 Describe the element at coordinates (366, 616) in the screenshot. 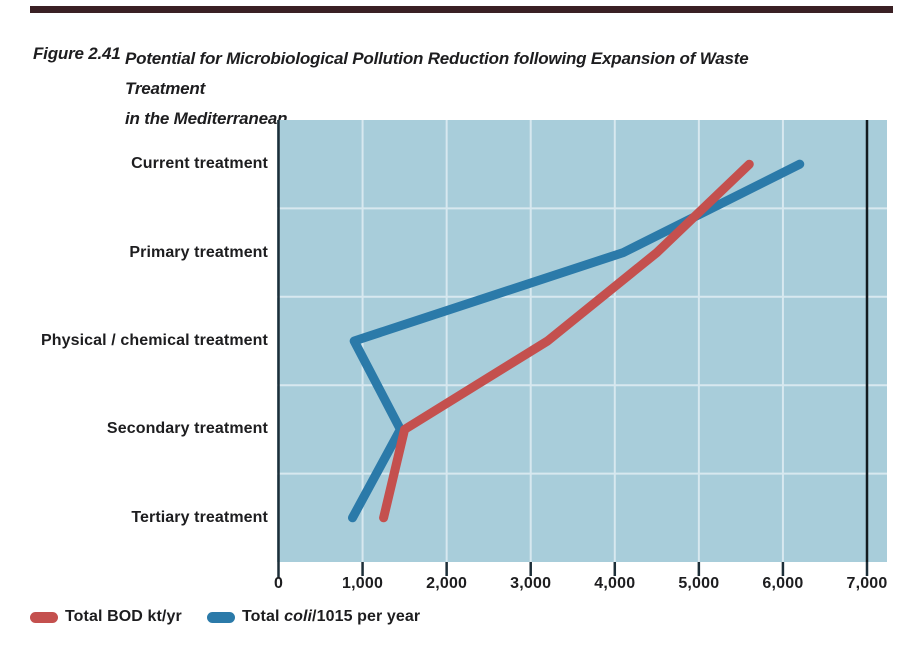

I see `legend-label-coli-suffix: /1015 per year` at that location.